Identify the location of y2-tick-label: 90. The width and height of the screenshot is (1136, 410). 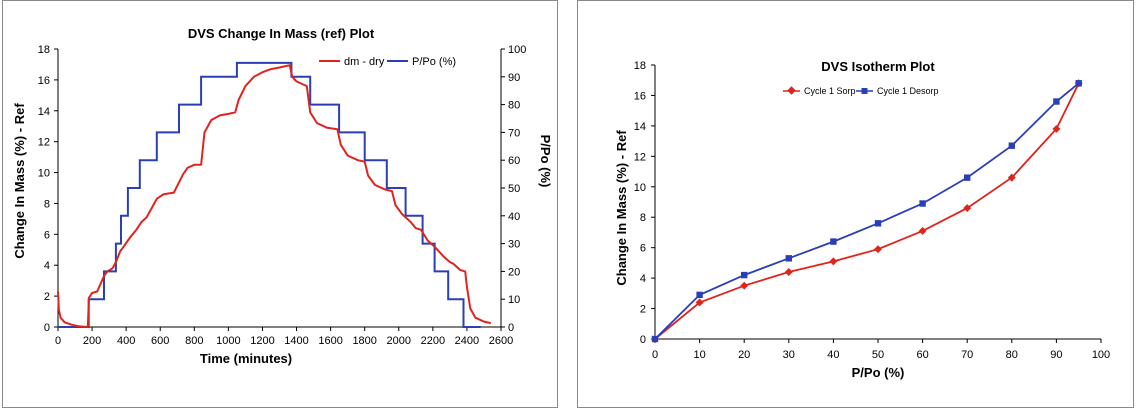
(514, 78).